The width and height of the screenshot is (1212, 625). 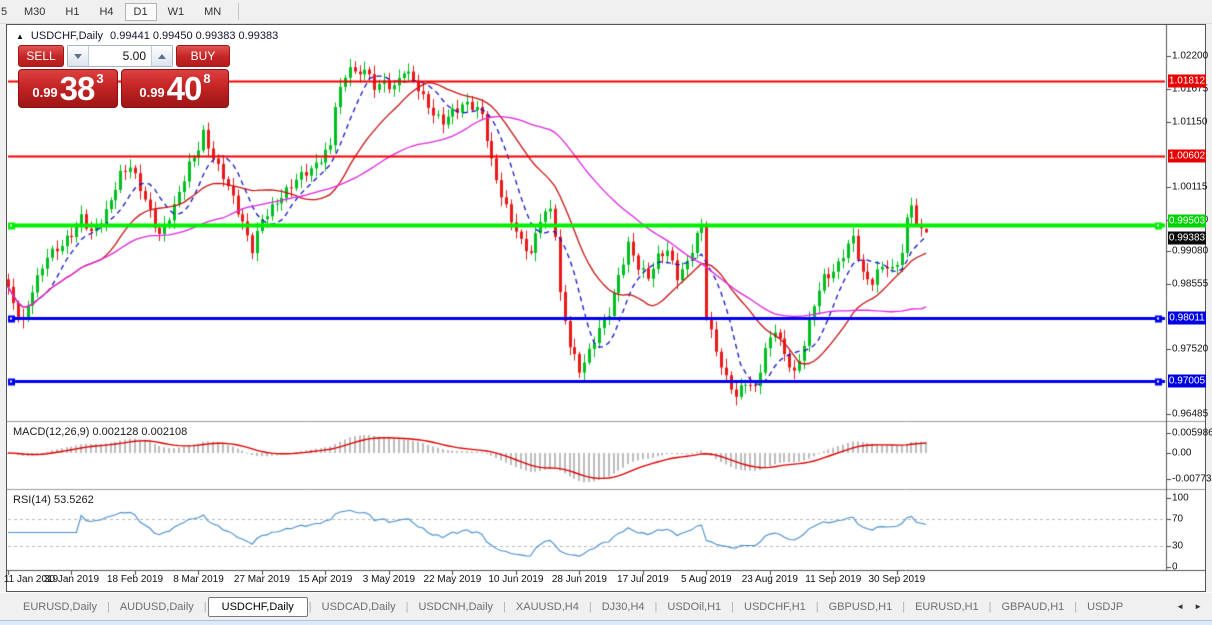 What do you see at coordinates (60, 606) in the screenshot?
I see `chart-tab-eurusd-daily: EURUSD,Daily` at bounding box center [60, 606].